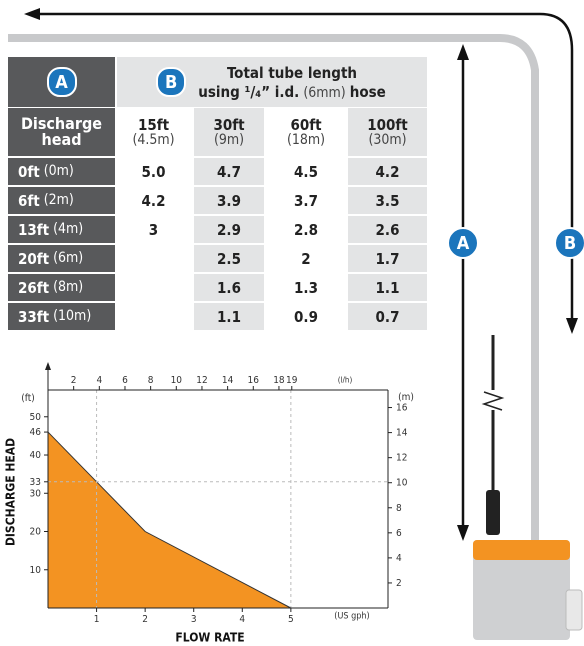 The image size is (584, 646). Describe the element at coordinates (306, 287) in the screenshot. I see `table-cell: 1.3` at that location.